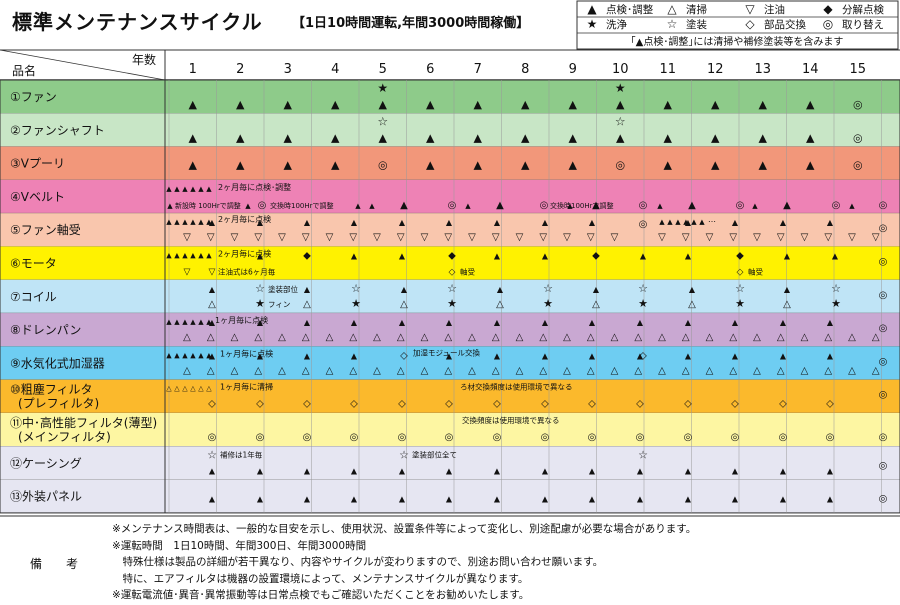 The height and width of the screenshot is (605, 900). I want to click on mark: ☆, so click(356, 288).